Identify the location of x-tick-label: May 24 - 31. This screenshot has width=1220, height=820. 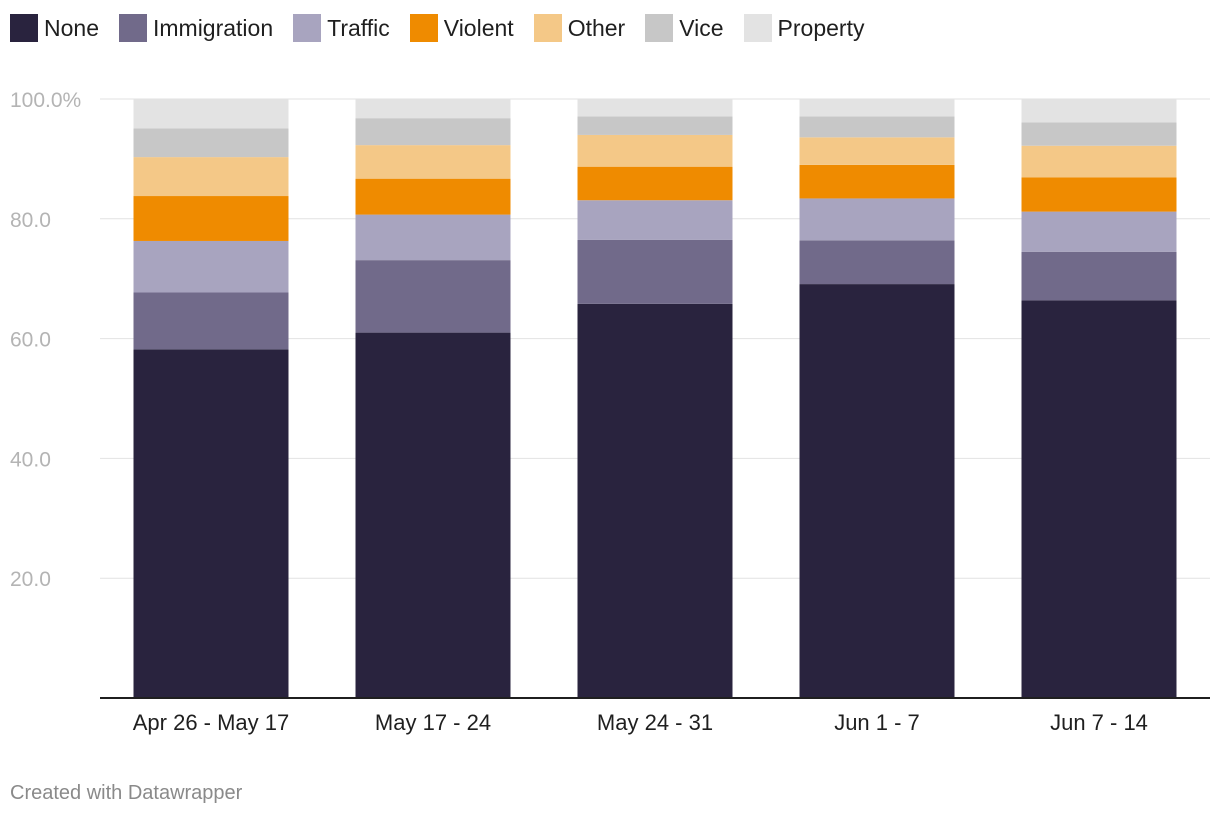
(655, 722).